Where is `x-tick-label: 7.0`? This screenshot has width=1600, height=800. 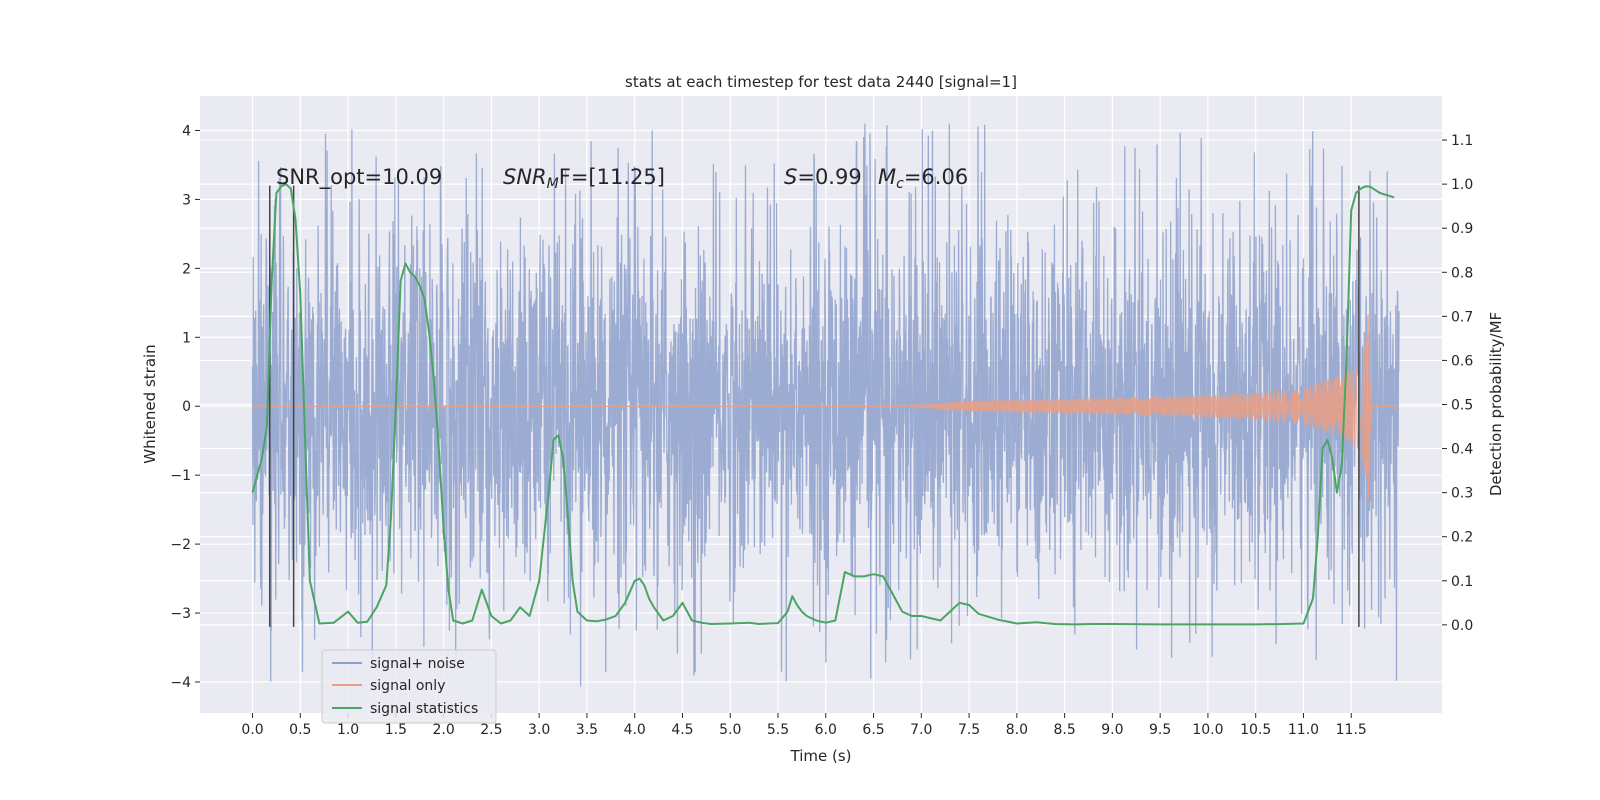
x-tick-label: 7.0 is located at coordinates (921, 730).